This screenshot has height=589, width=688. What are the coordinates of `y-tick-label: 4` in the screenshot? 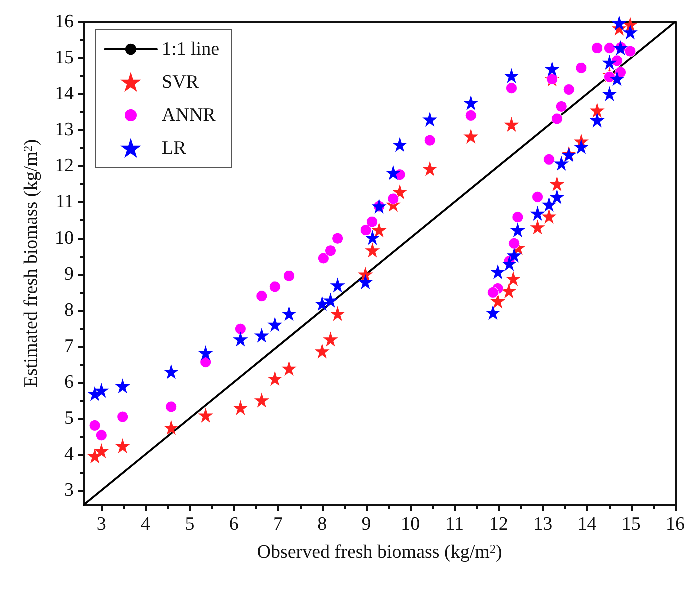 It's located at (69, 455).